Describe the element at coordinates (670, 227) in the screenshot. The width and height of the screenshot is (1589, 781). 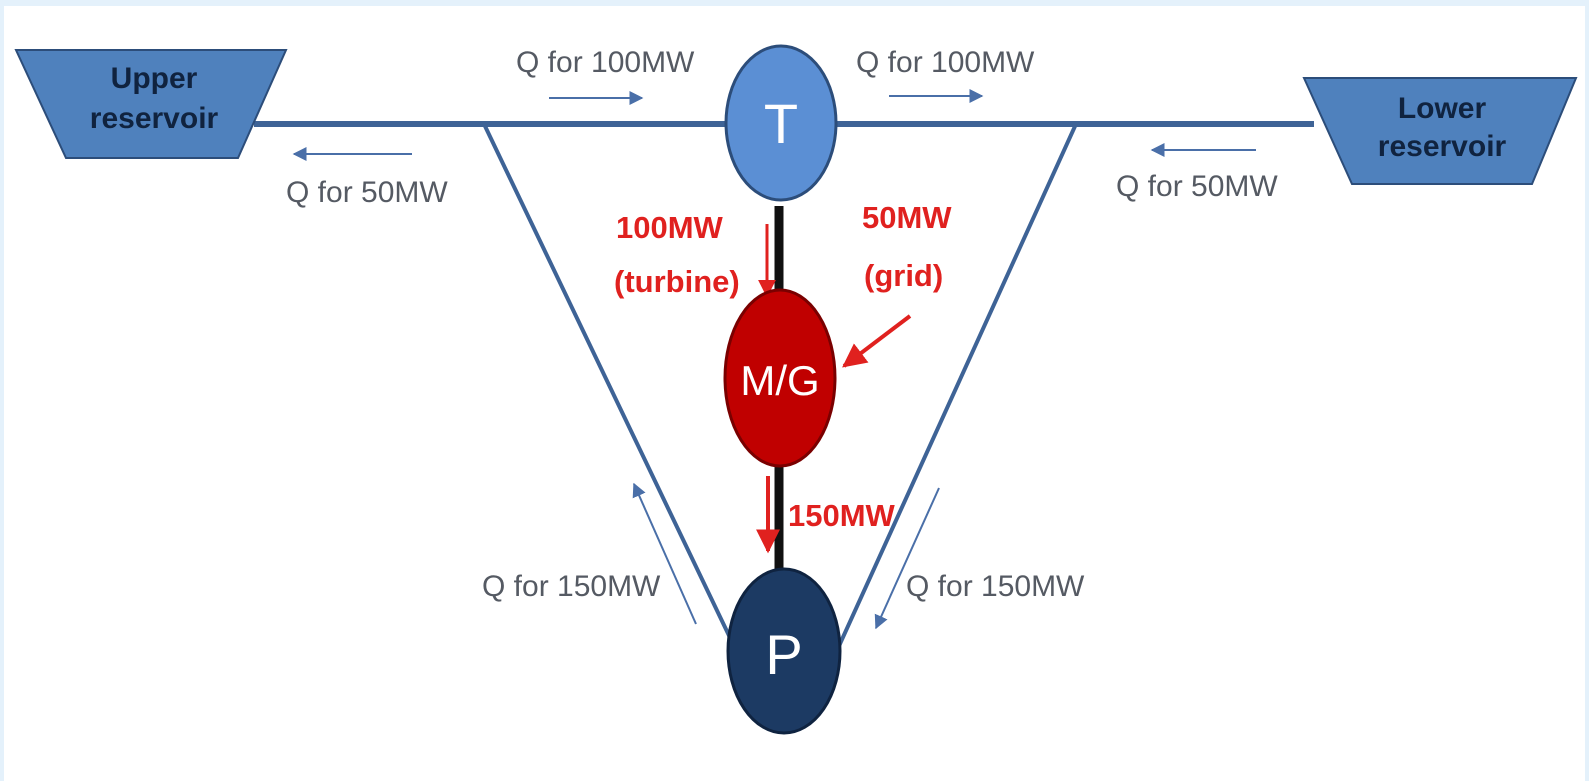
I see `power-label-turbine-value: 100MW` at that location.